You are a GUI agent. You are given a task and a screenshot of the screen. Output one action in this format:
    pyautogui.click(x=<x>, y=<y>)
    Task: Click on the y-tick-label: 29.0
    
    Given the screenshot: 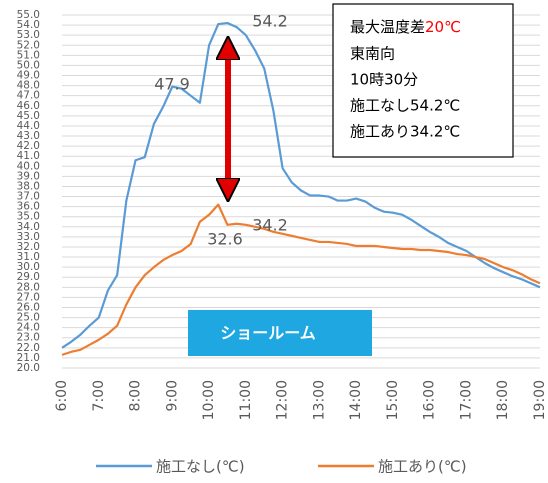 What is the action you would take?
    pyautogui.click(x=28, y=277)
    